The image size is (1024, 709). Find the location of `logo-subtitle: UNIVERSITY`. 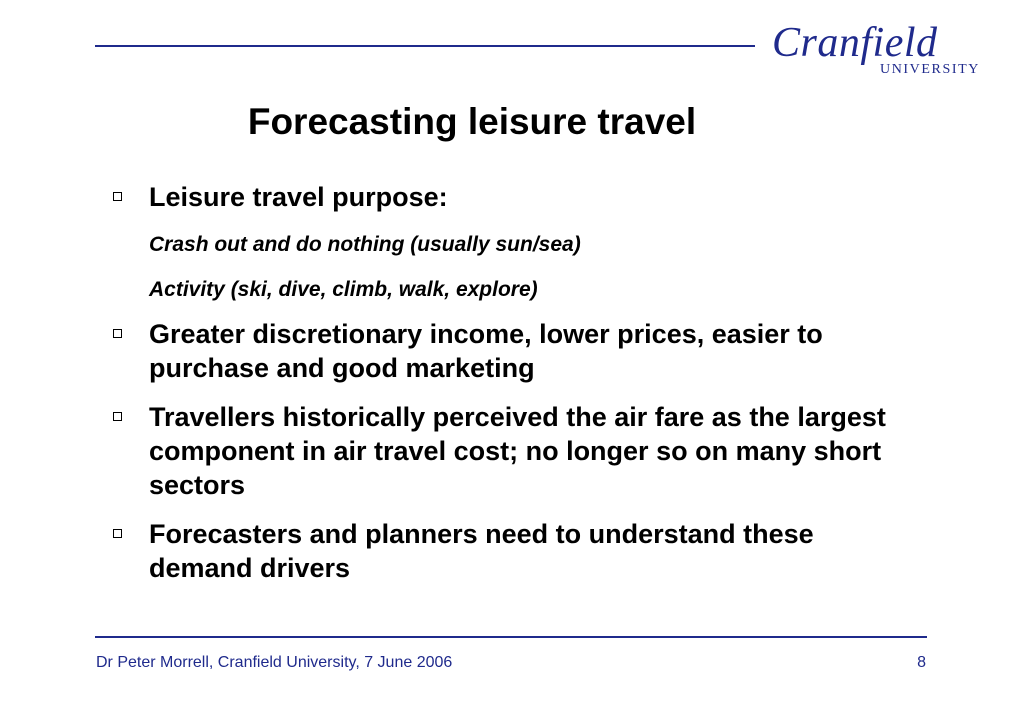

logo-subtitle: UNIVERSITY is located at coordinates (930, 69).